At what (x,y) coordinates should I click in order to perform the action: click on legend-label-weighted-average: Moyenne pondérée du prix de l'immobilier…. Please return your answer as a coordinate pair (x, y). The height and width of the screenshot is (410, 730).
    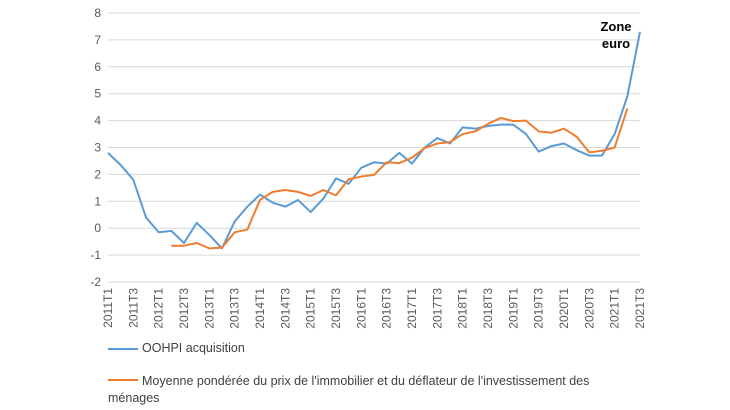
    Looking at the image, I should click on (349, 389).